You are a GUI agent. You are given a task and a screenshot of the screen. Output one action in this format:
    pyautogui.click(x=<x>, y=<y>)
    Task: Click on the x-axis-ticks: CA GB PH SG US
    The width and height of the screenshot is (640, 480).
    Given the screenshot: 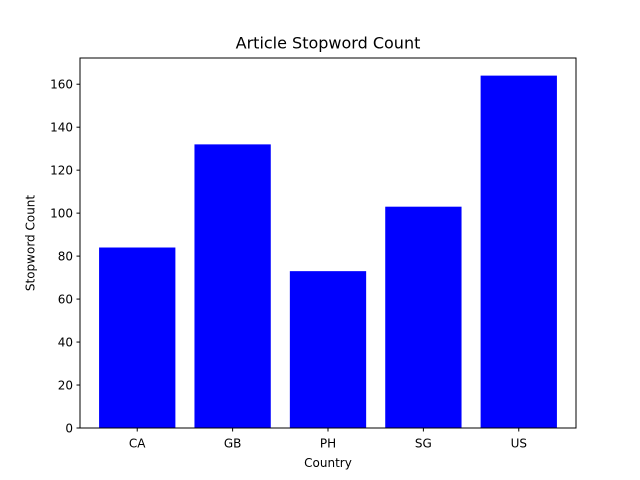 What is the action you would take?
    pyautogui.click(x=328, y=439)
    